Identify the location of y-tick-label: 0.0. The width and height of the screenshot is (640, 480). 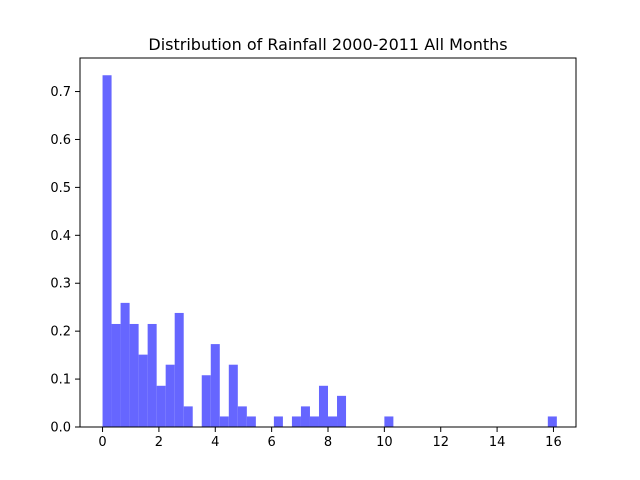
(60, 428).